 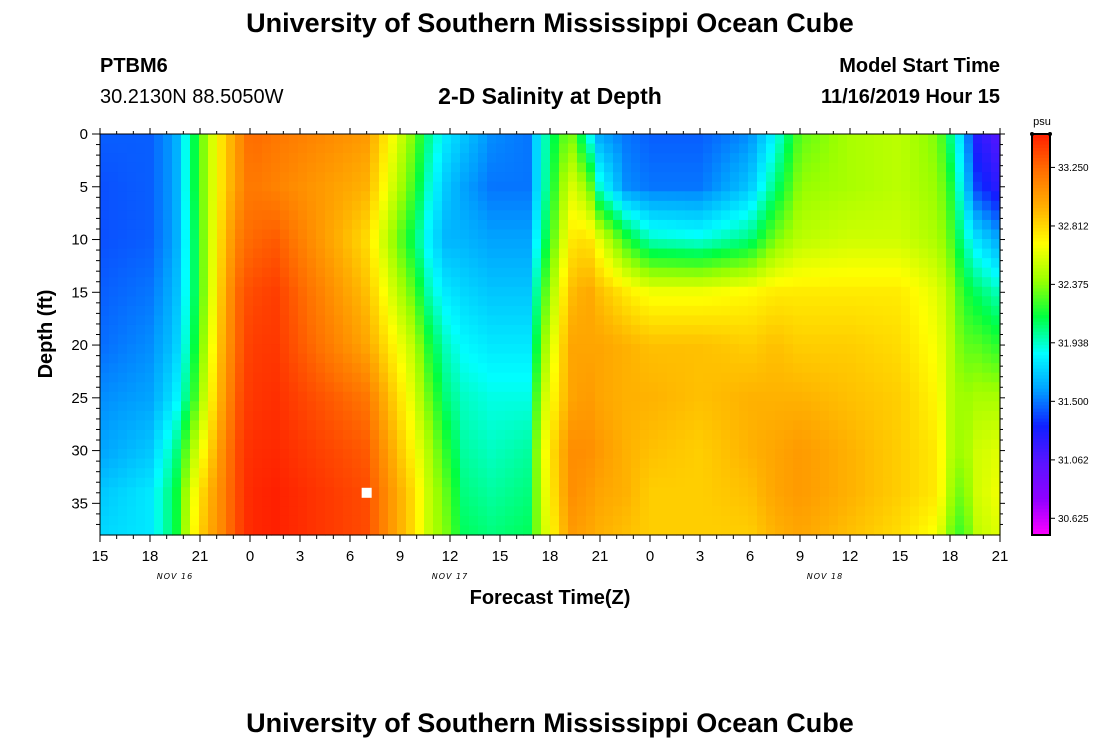 What do you see at coordinates (79, 345) in the screenshot?
I see `y-tick-label: 20` at bounding box center [79, 345].